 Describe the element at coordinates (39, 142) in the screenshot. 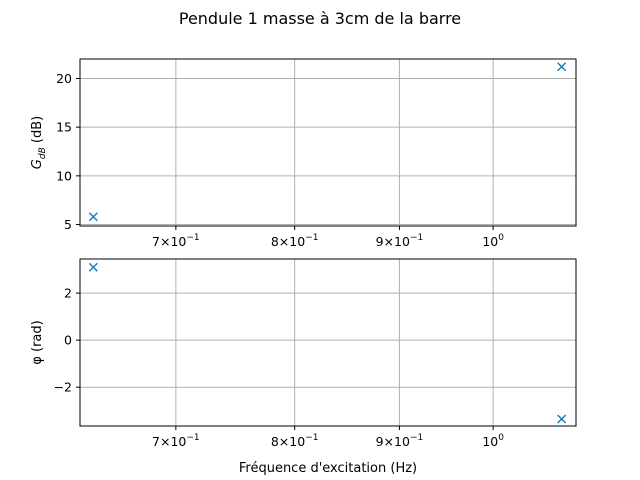

I see `subplot-gain-y-axis-label: GdB (dB)` at that location.